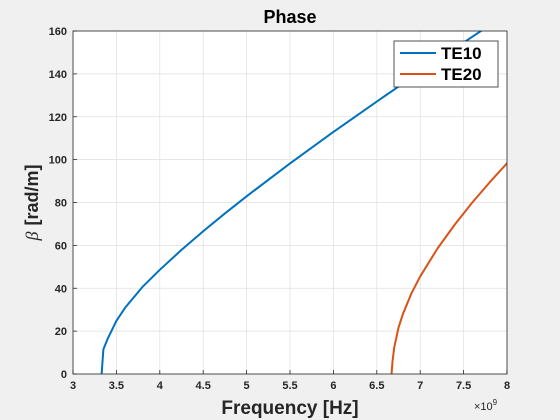 Image resolution: width=560 pixels, height=420 pixels. I want to click on y-tick-label: 120, so click(58, 118).